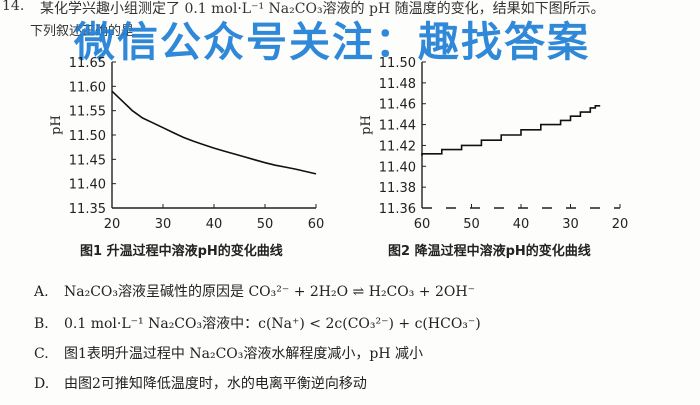 The image size is (700, 405). I want to click on chart2-y-tick-label: 11.38, so click(397, 188).